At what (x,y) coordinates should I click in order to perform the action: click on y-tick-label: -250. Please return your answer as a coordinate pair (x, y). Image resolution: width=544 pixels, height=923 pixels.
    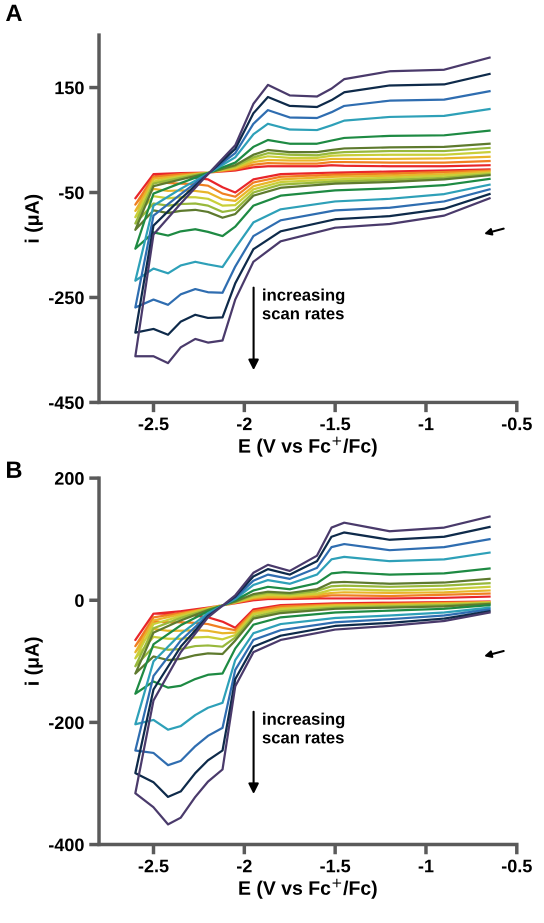
    Looking at the image, I should click on (66, 297).